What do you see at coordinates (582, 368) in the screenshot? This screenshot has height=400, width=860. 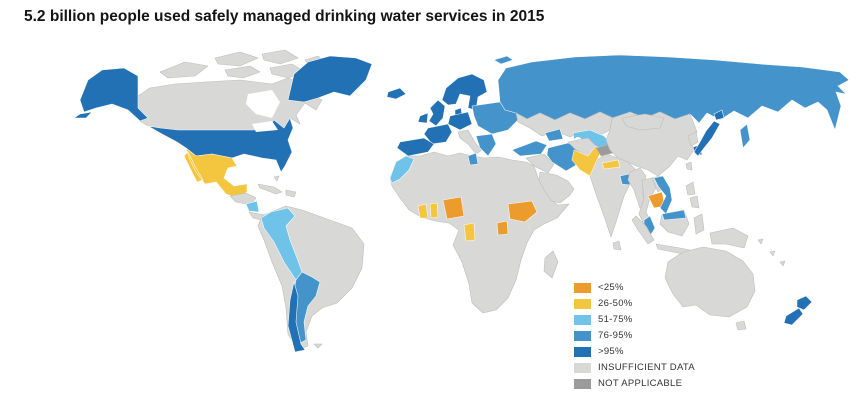 I see `legend-swatch-insufficient-data` at bounding box center [582, 368].